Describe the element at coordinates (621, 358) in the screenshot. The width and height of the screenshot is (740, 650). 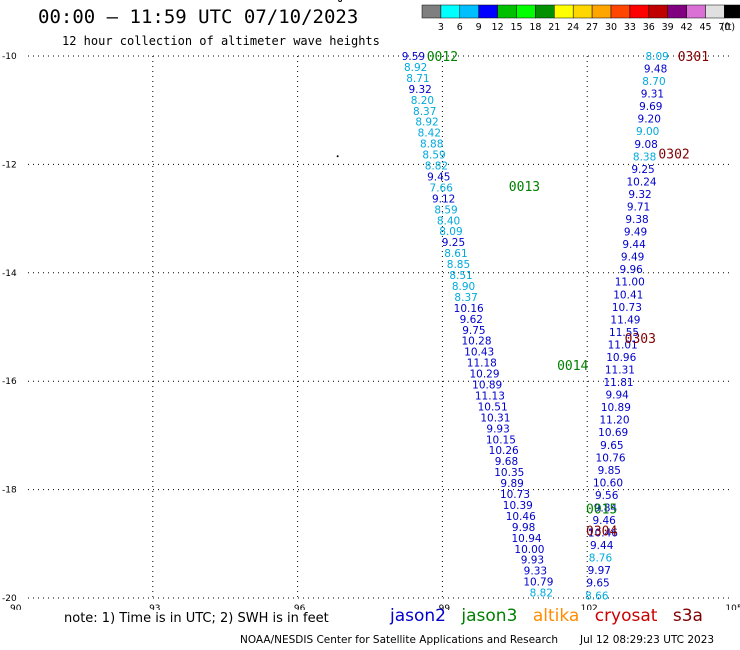
I see `swh-value-east: 10.96` at that location.